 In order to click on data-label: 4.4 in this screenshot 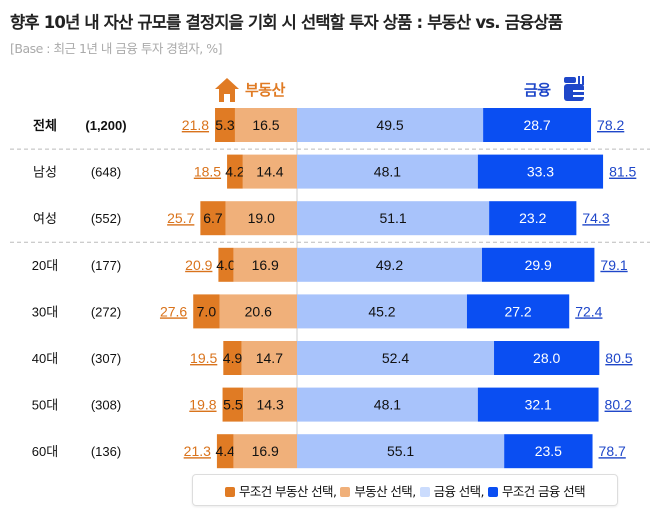, I will do `click(225, 451)`.